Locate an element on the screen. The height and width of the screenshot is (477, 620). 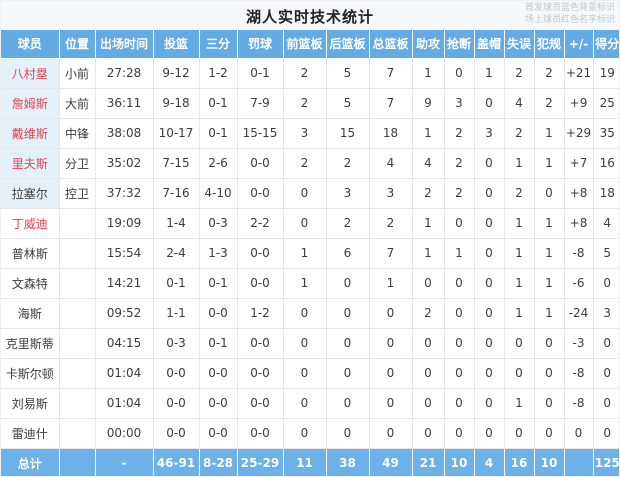
stat-cell: 1-2 is located at coordinates (218, 73).